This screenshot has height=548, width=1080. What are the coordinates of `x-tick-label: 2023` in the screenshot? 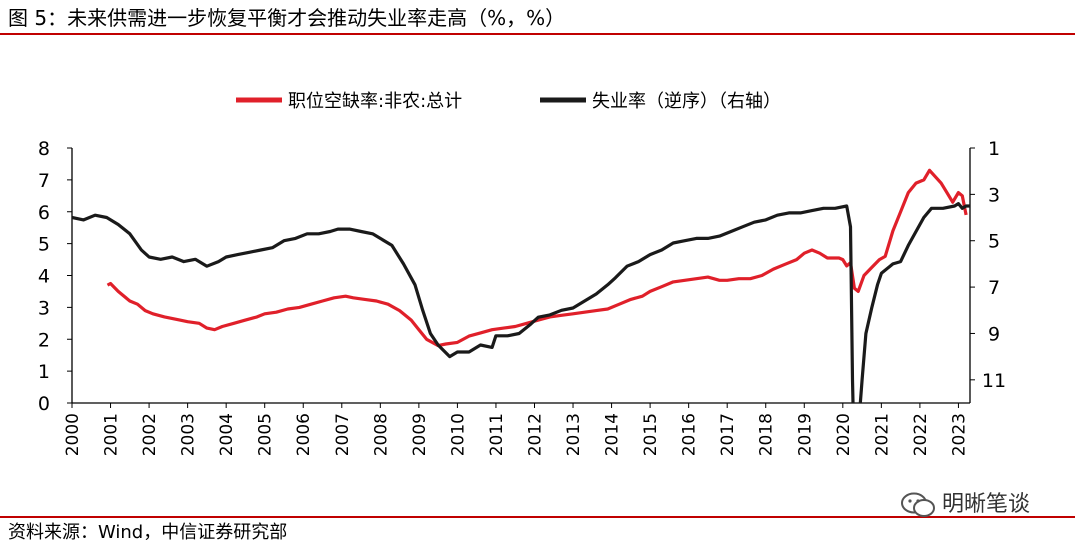 It's located at (959, 434).